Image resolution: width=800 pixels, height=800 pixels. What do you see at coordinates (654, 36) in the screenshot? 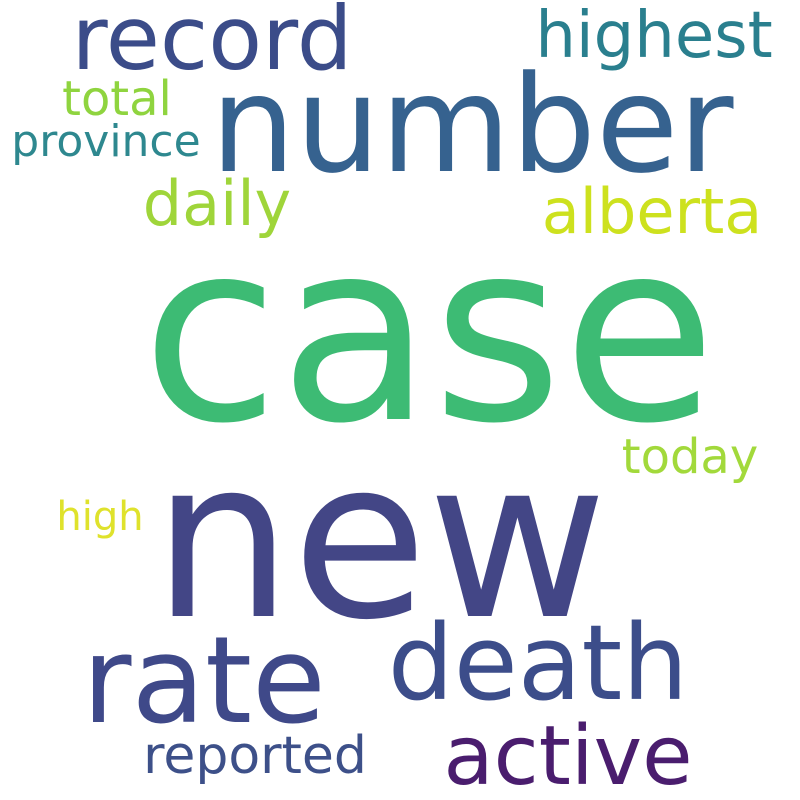
I see `word-highest: highest` at bounding box center [654, 36].